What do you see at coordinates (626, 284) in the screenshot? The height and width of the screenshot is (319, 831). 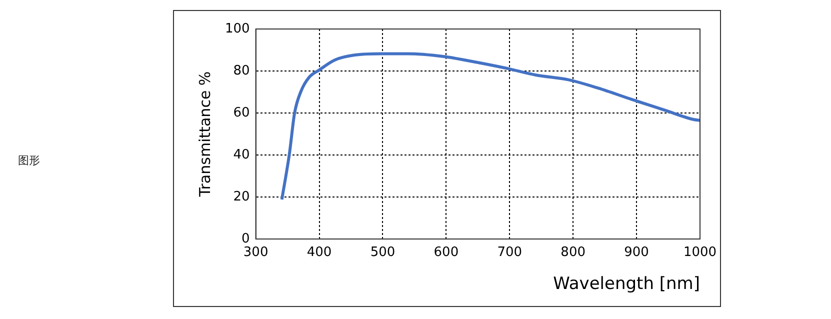 I see `x-axis-title: Wavelength [nm]` at bounding box center [626, 284].